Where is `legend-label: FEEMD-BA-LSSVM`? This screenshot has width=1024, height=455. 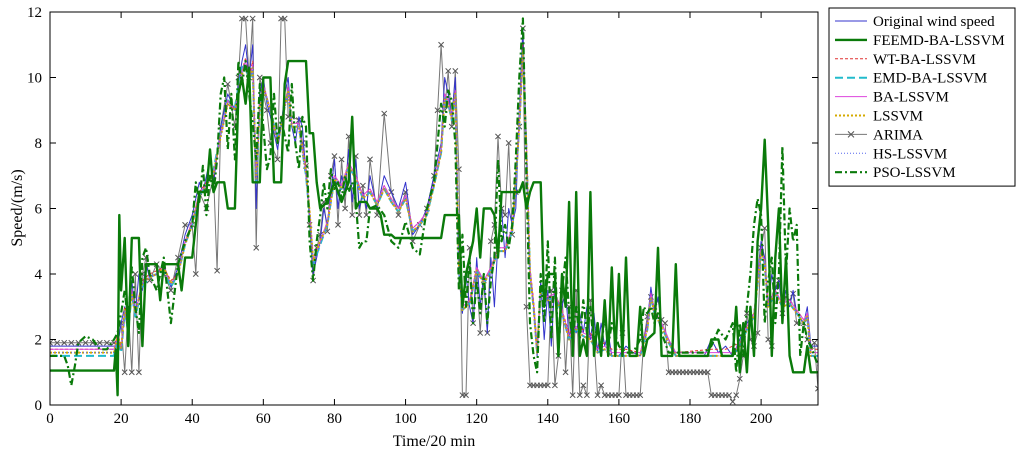 legend-label: FEEMD-BA-LSSVM is located at coordinates (939, 41).